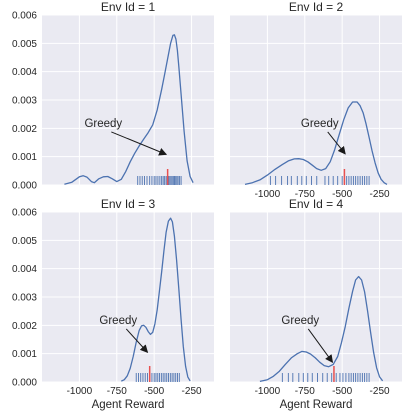  What do you see at coordinates (128, 204) in the screenshot?
I see `panel-title: Env Id = 3` at bounding box center [128, 204].